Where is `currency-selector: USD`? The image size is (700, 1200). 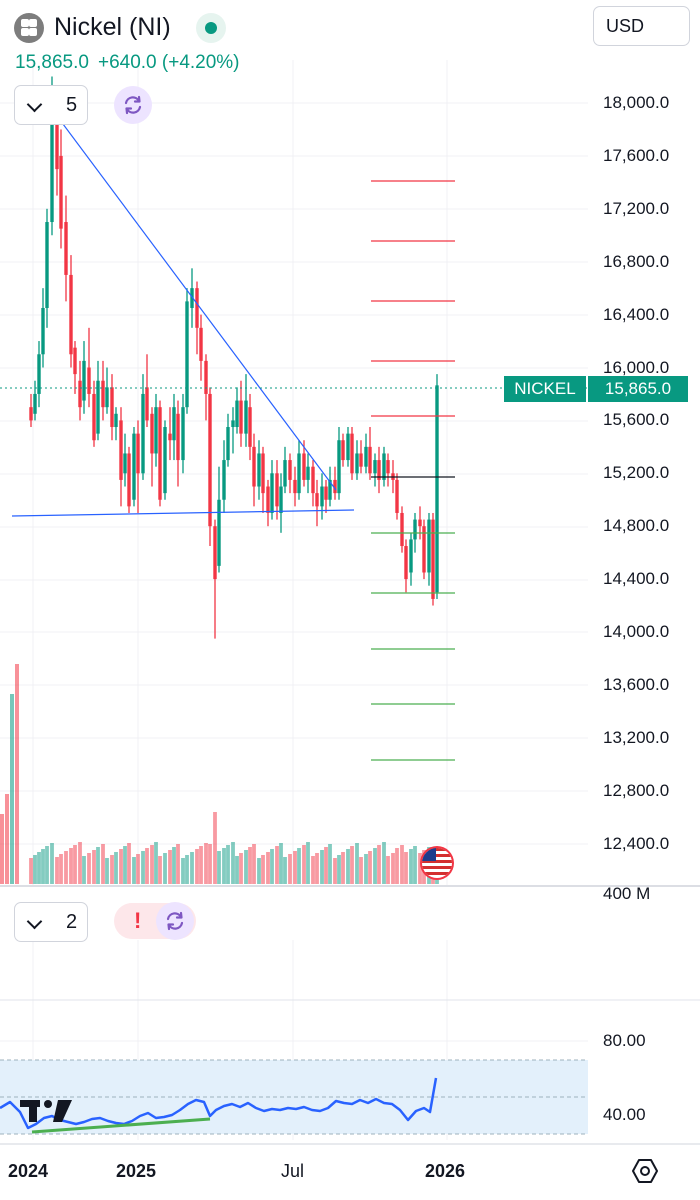
currency-selector: USD is located at coordinates (641, 26).